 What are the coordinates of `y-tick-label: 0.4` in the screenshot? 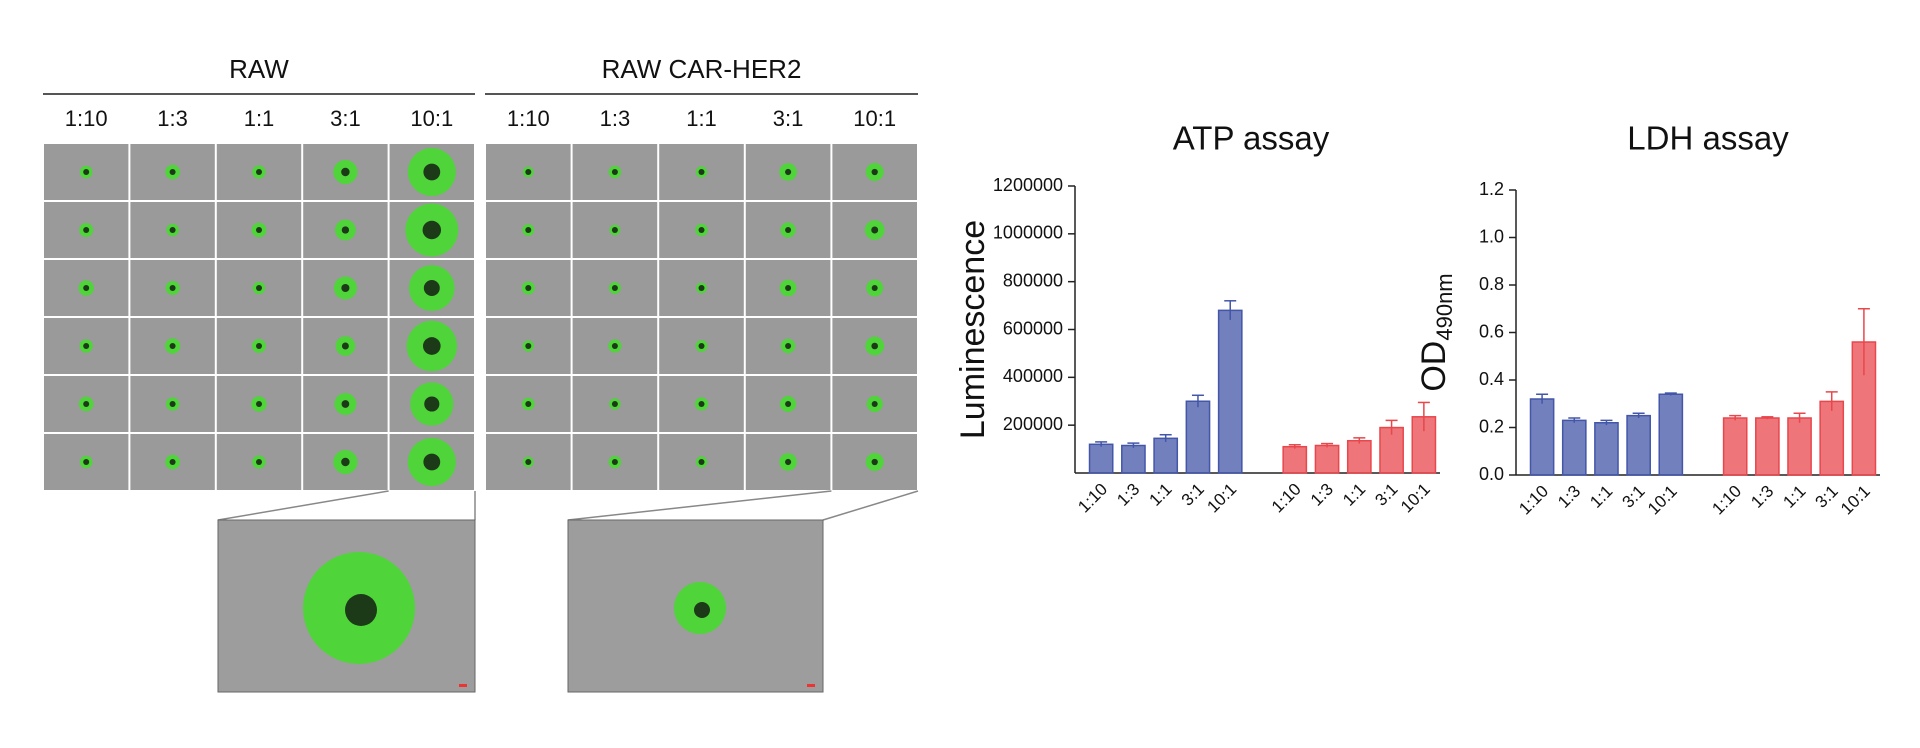 It's located at (1491, 379).